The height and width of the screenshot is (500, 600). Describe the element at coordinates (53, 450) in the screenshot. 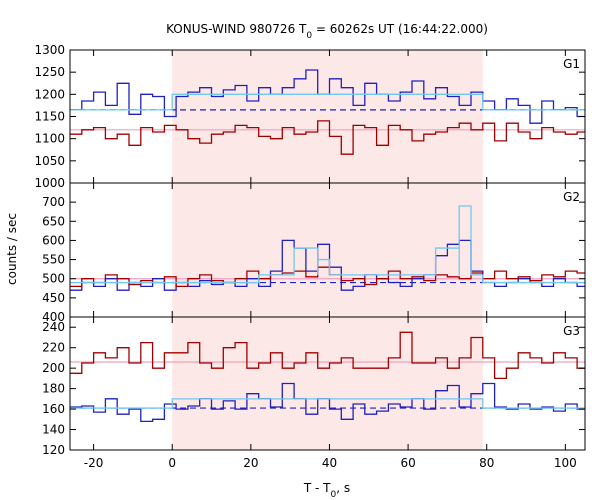

I see `y-tick-label: 120` at that location.